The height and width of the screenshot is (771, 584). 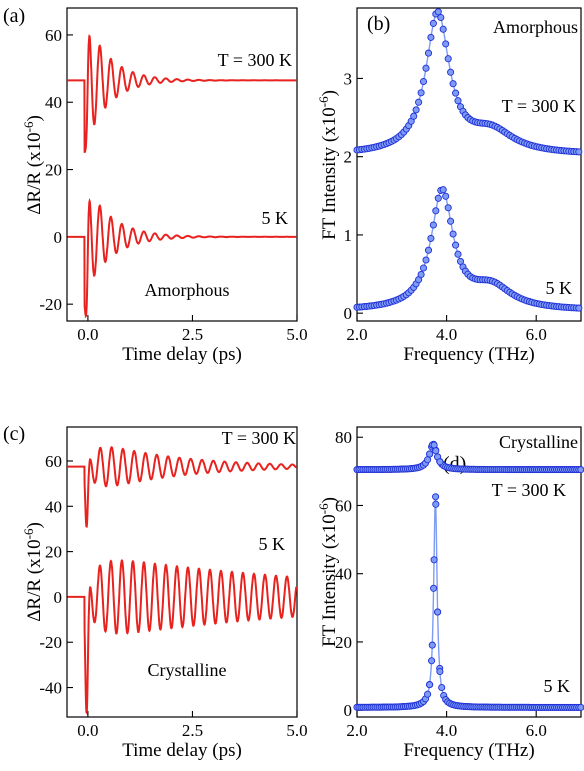 I want to click on panel-c-plot, so click(x=182, y=581).